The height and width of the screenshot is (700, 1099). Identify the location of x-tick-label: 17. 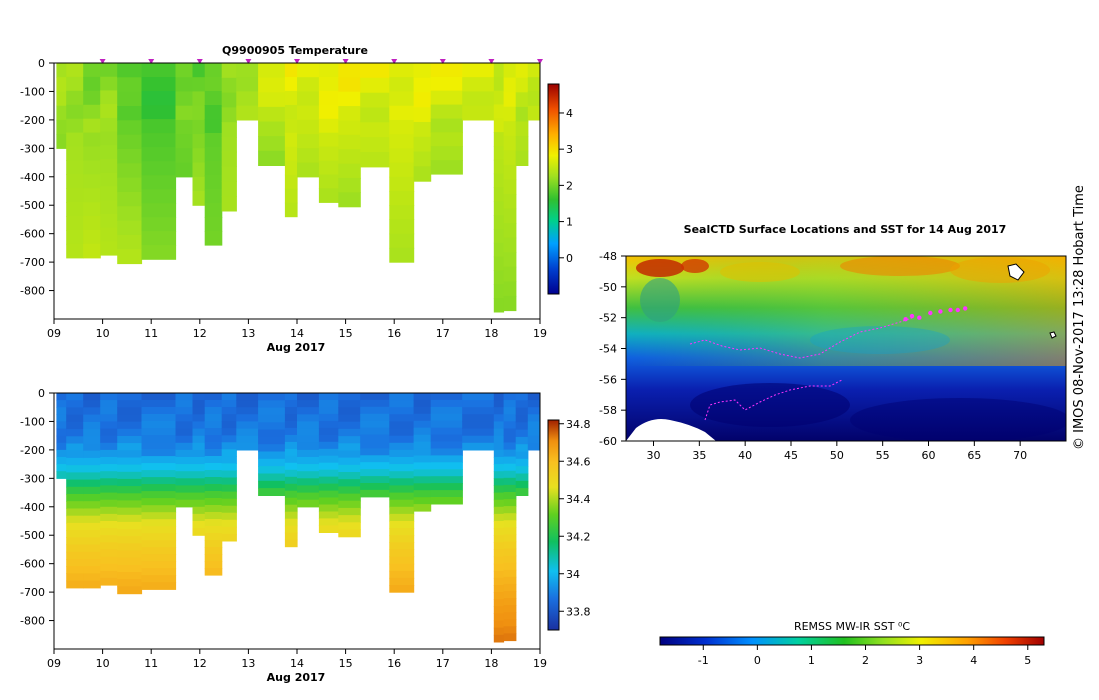
(443, 333).